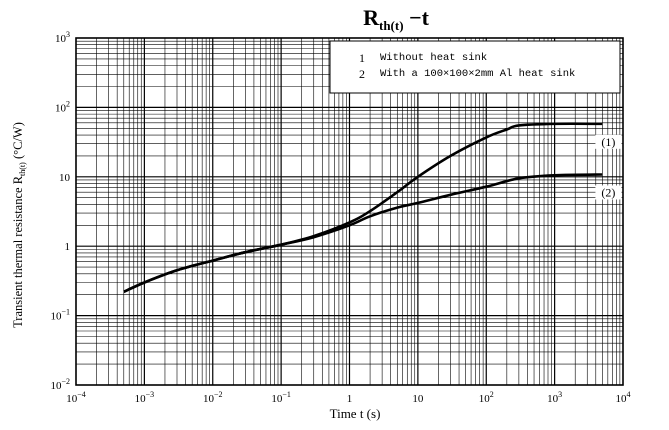 Image resolution: width=669 pixels, height=430 pixels. What do you see at coordinates (62, 106) in the screenshot?
I see `y-tick-label: 10²` at bounding box center [62, 106].